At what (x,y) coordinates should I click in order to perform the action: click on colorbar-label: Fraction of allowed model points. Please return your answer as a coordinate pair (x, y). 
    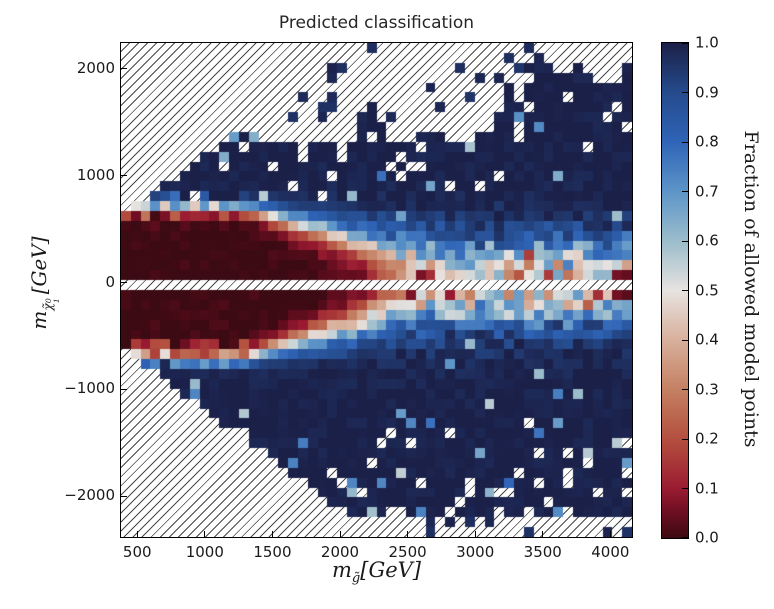
    Looking at the image, I should click on (751, 289).